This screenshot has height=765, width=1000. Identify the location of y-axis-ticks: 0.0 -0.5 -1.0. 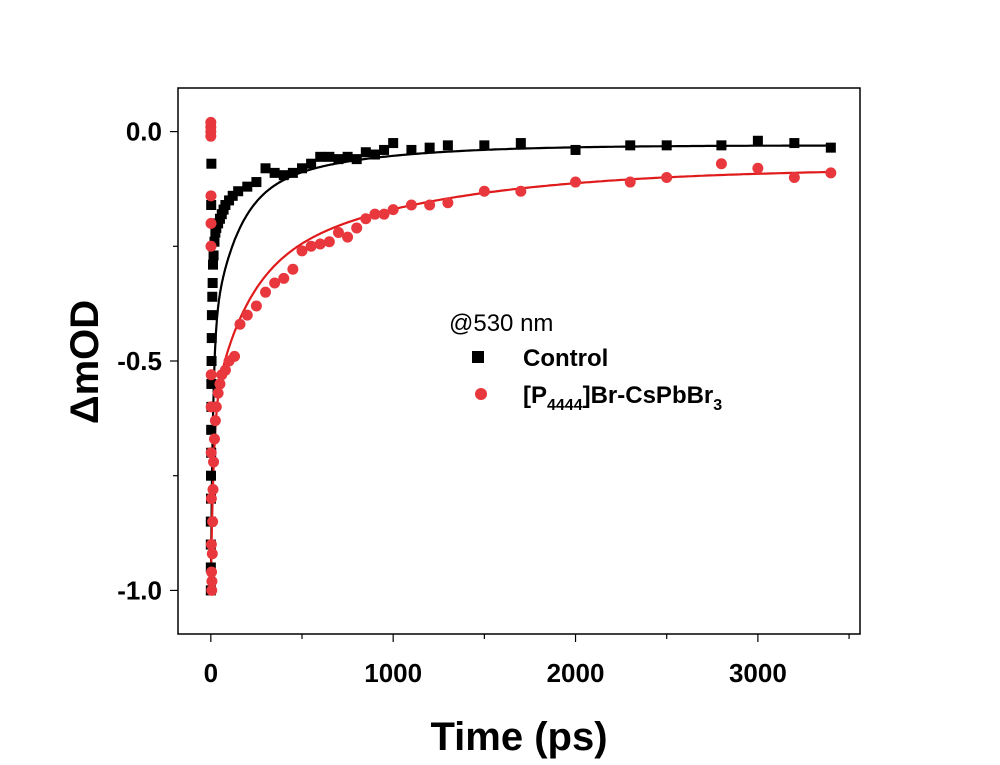
(147, 361).